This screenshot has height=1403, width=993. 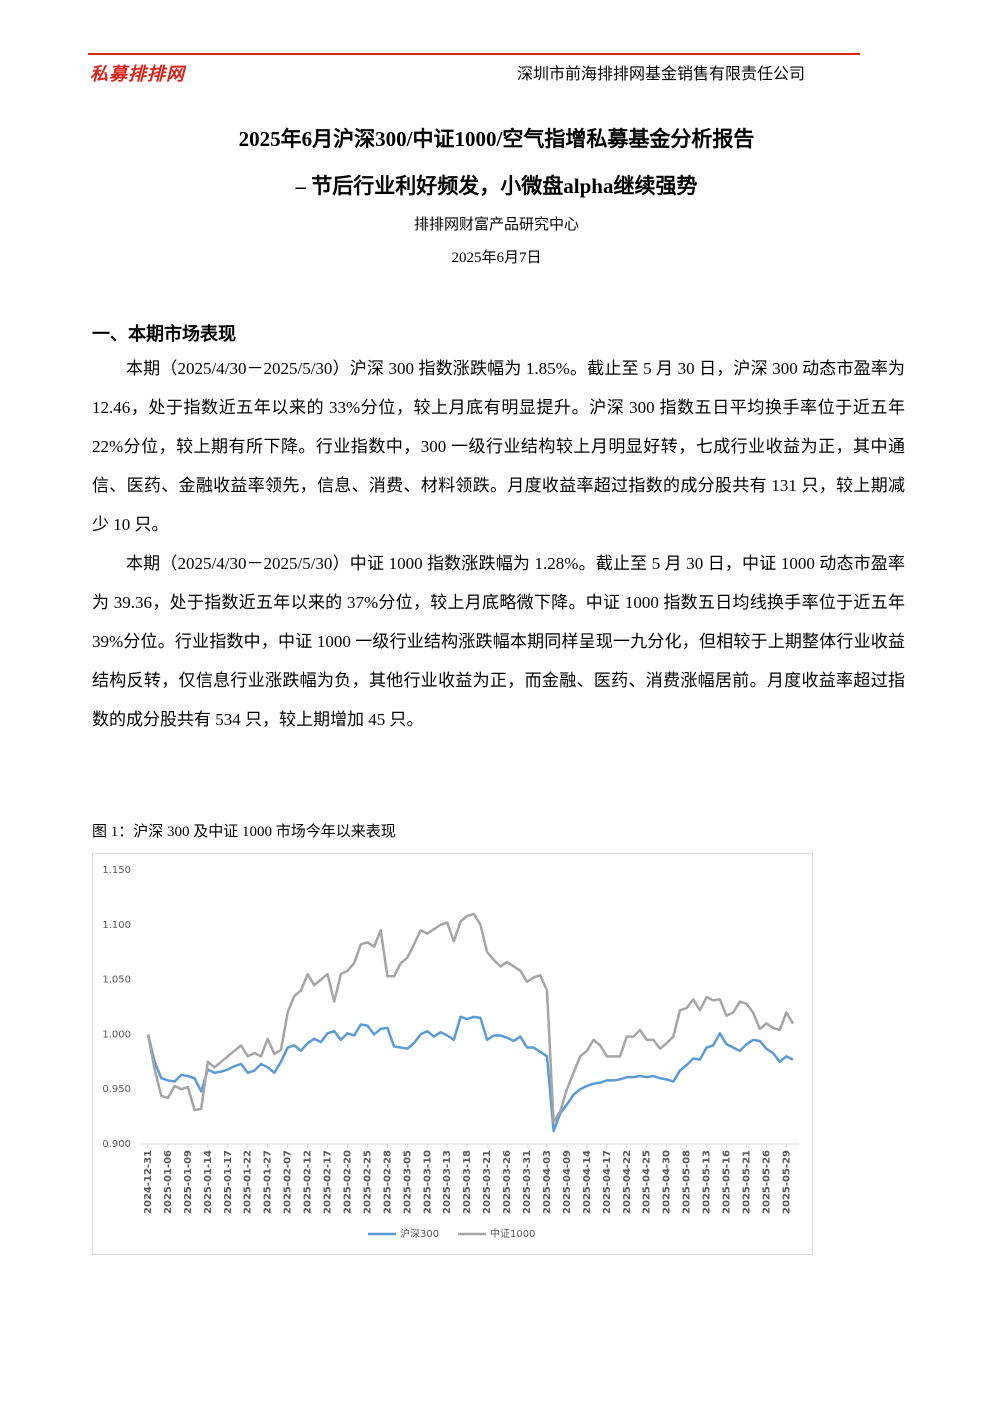 I want to click on company: 深圳市前海排排网基金销售有限责任公司, so click(x=660, y=74).